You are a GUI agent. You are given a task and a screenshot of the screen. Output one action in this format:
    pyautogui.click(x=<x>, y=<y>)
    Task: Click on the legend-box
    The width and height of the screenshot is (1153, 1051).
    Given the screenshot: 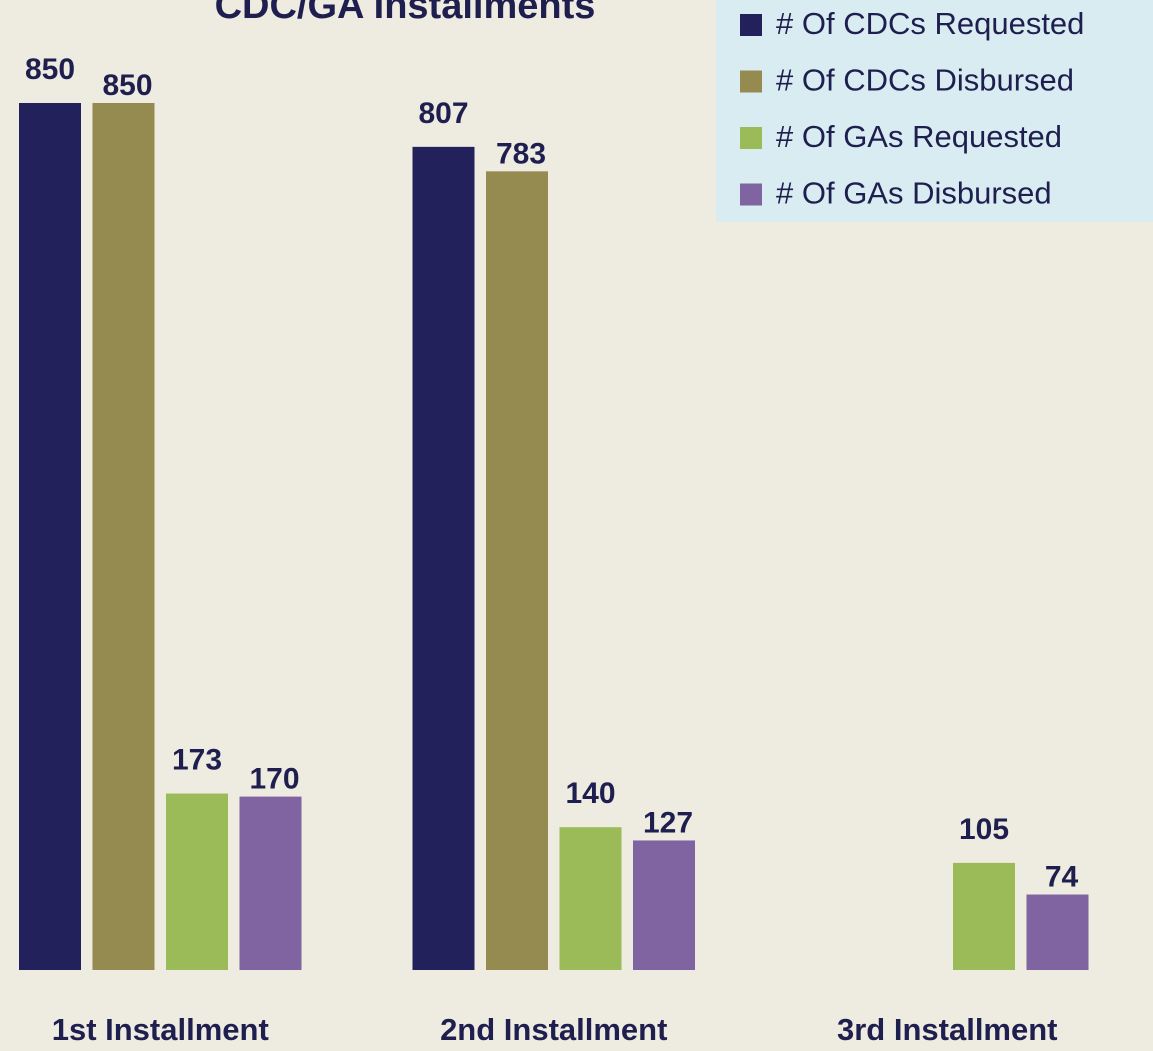 What is the action you would take?
    pyautogui.click(x=934, y=111)
    